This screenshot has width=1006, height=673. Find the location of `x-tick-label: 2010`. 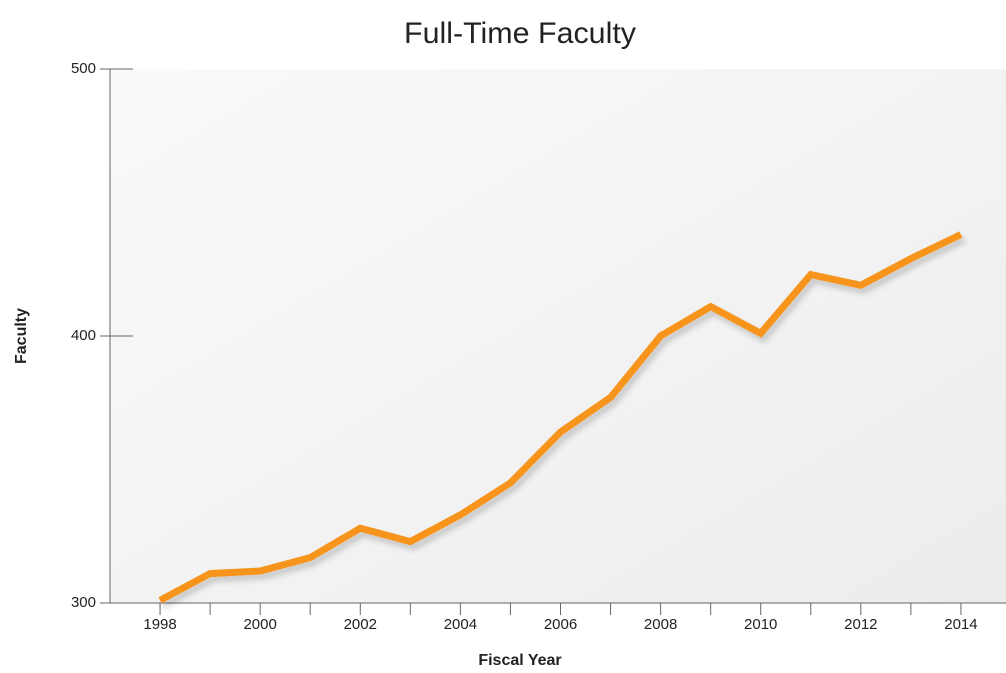

x-tick-label: 2010 is located at coordinates (760, 624).